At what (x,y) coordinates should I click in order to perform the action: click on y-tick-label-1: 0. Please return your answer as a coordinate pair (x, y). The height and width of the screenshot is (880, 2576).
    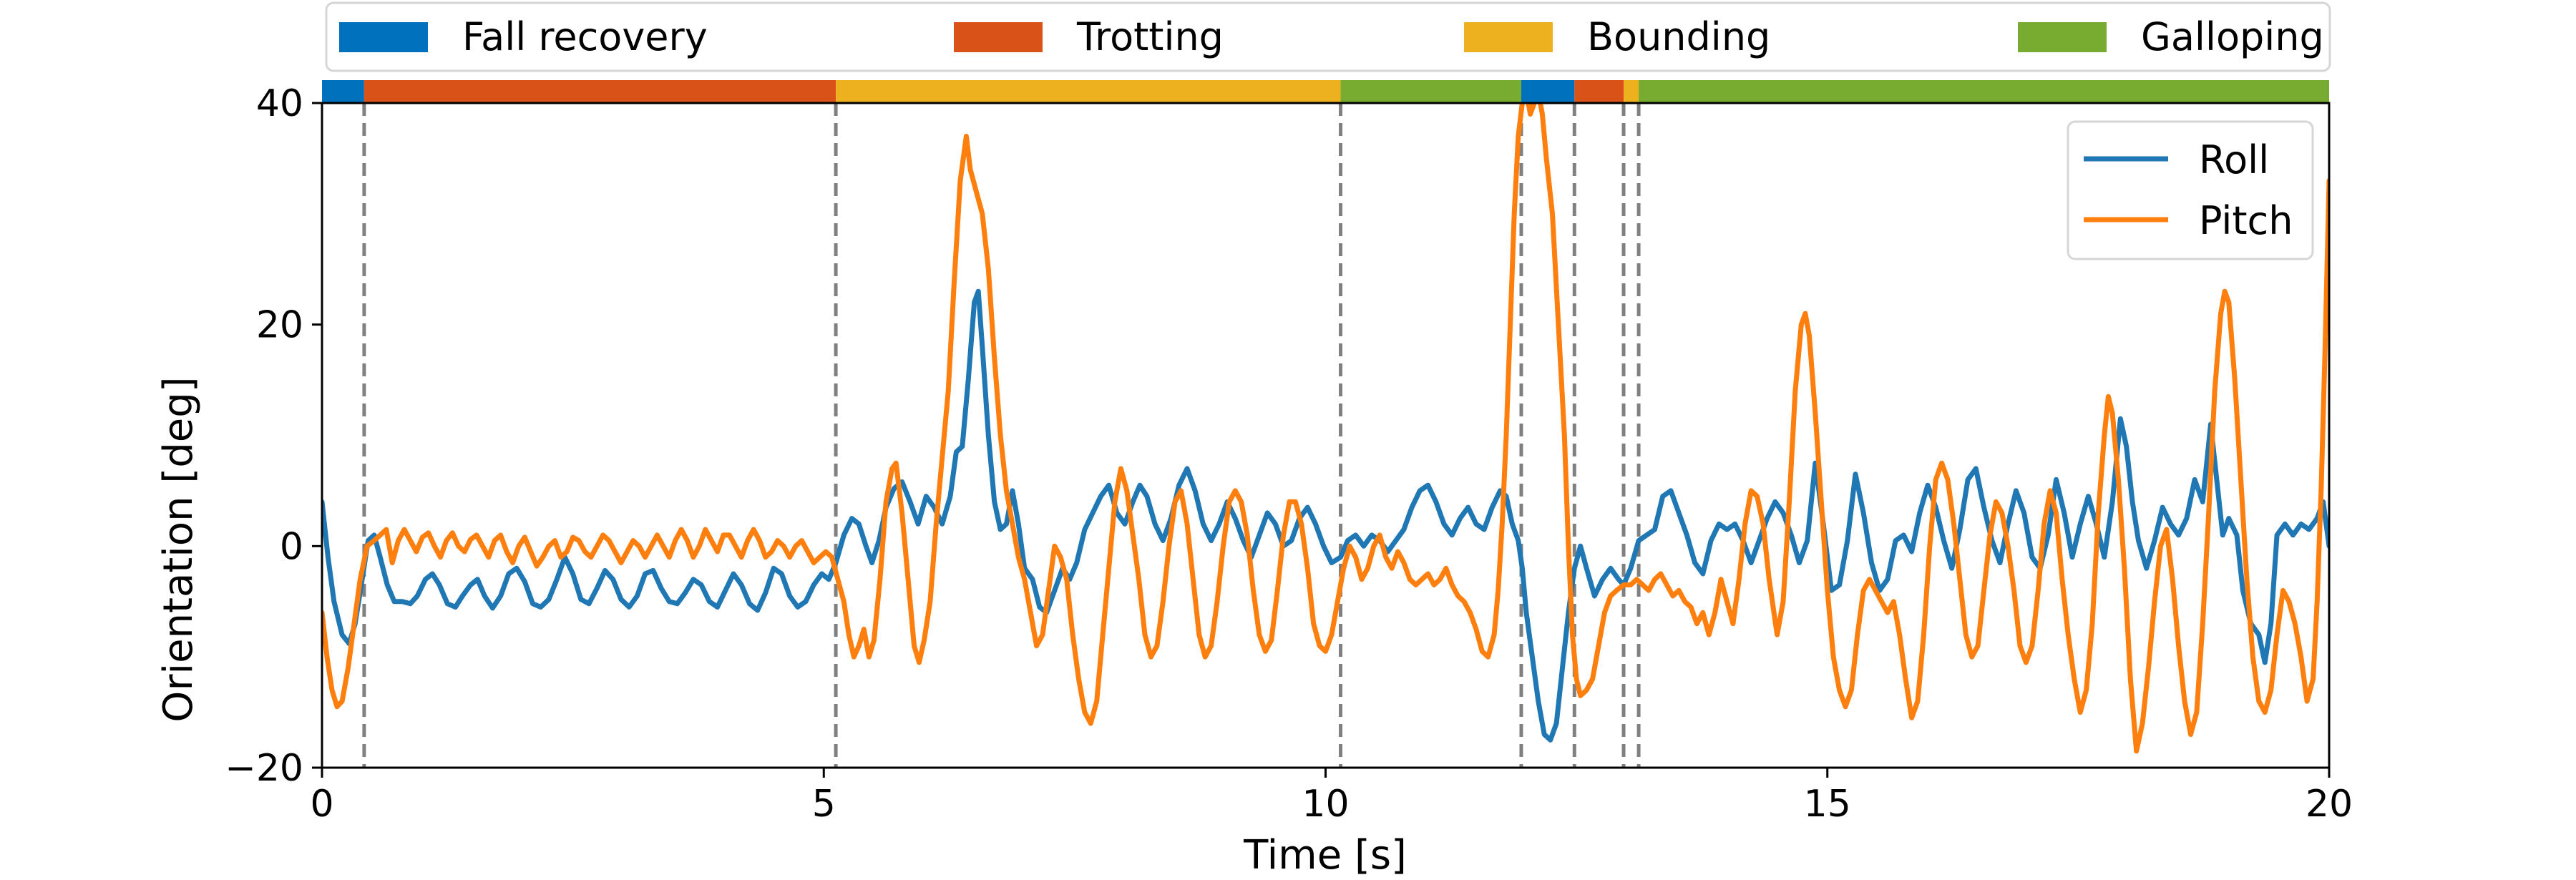
    Looking at the image, I should click on (291, 546).